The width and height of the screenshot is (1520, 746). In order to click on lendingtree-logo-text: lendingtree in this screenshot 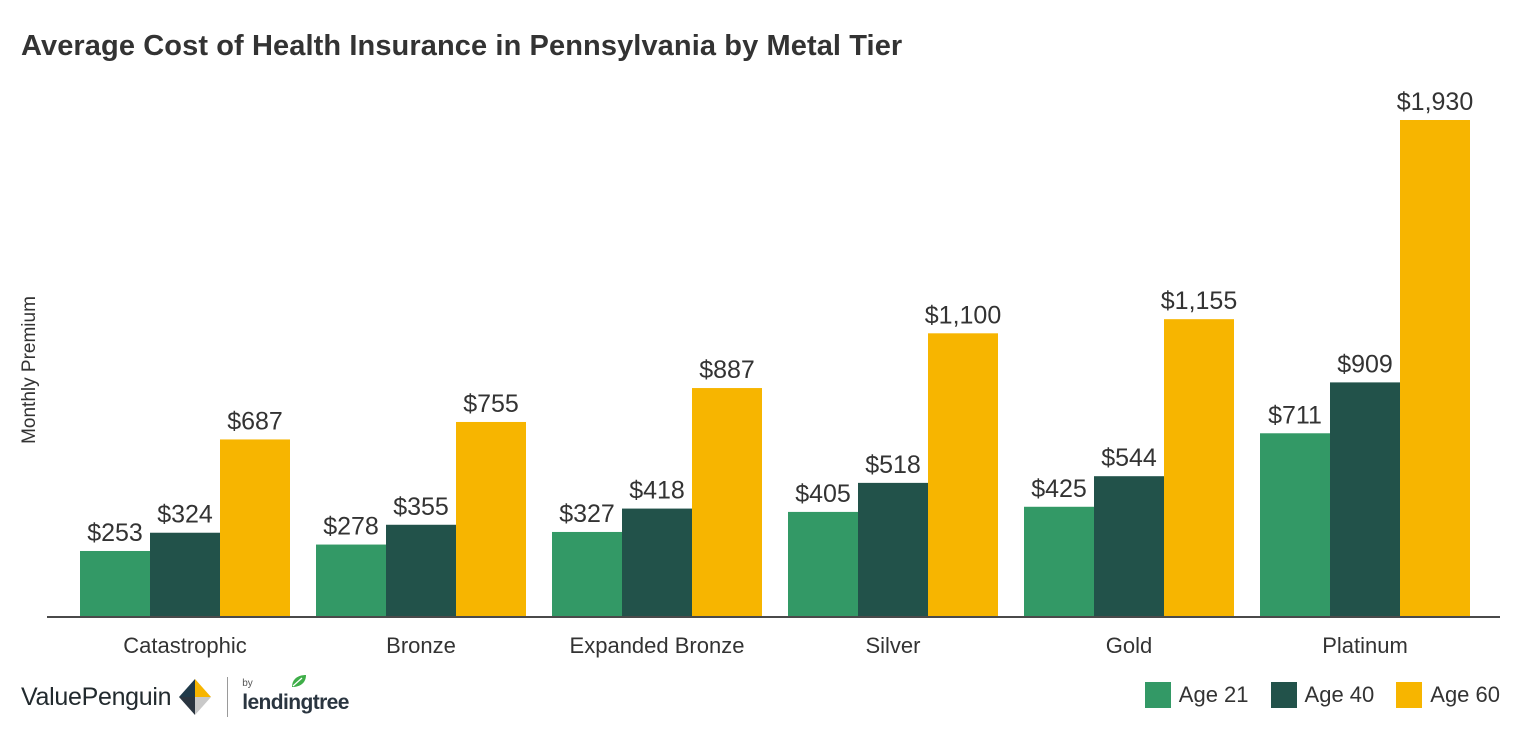, I will do `click(295, 702)`.